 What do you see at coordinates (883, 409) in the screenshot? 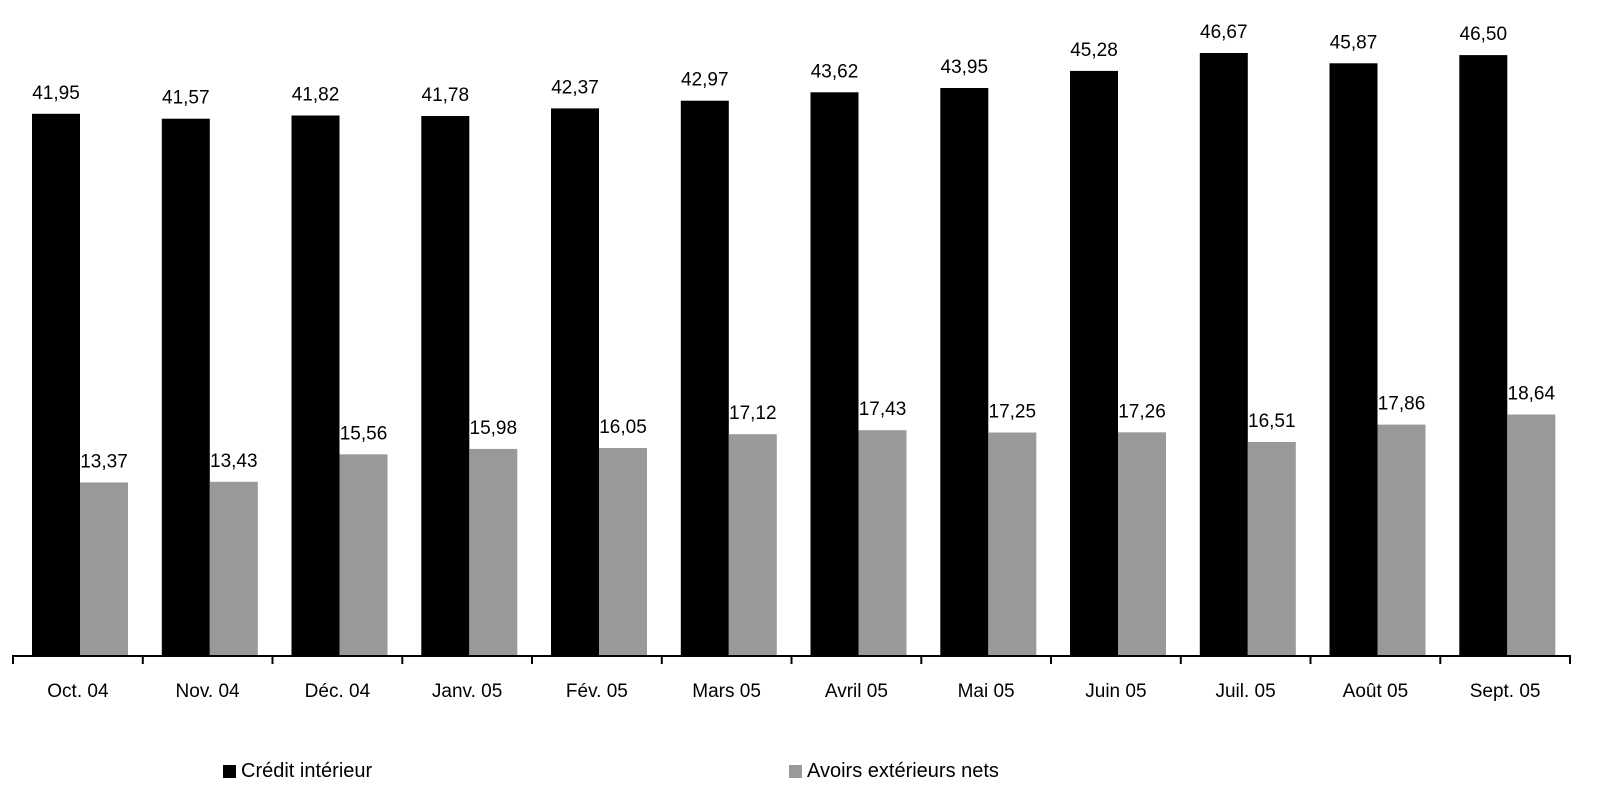
I see `value-label-series-2-7: 17,43` at bounding box center [883, 409].